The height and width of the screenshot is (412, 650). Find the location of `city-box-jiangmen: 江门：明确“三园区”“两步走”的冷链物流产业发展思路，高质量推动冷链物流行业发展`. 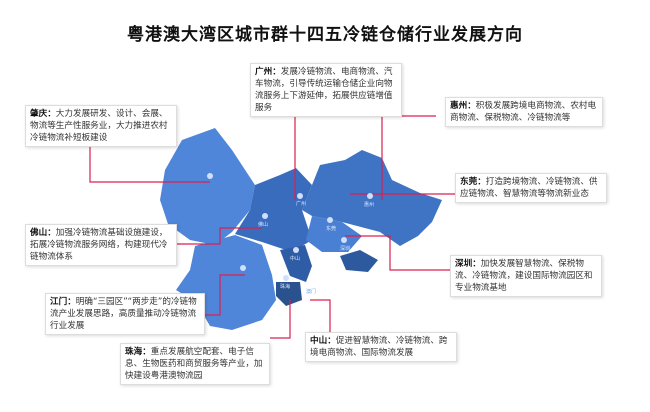

city-box-jiangmen: 江门：明确“三园区”“两步走”的冷链物流产业发展思路，高质量推动冷链物流行业发展 is located at coordinates (125, 314).